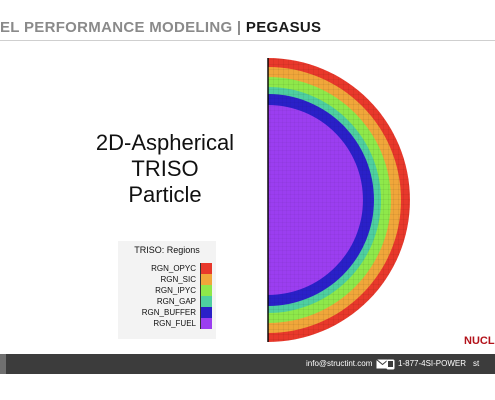 The width and height of the screenshot is (495, 400). Describe the element at coordinates (167, 250) in the screenshot. I see `legend-title: TRISO: Regions` at that location.